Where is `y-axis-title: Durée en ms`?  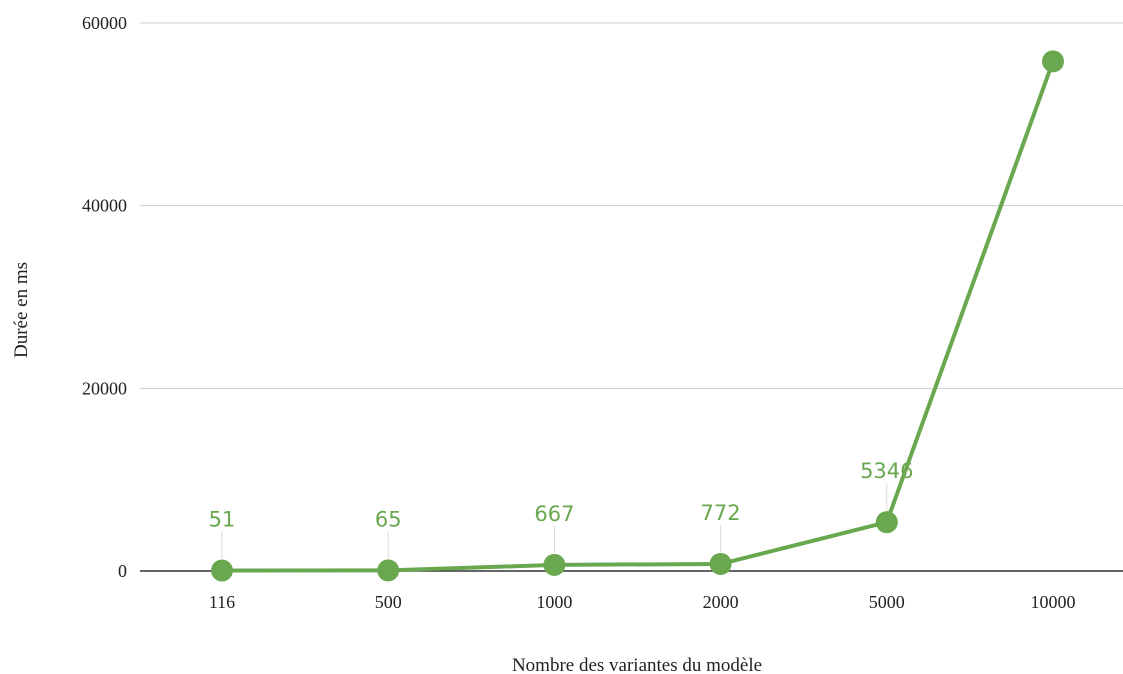
y-axis-title: Durée en ms is located at coordinates (21, 310).